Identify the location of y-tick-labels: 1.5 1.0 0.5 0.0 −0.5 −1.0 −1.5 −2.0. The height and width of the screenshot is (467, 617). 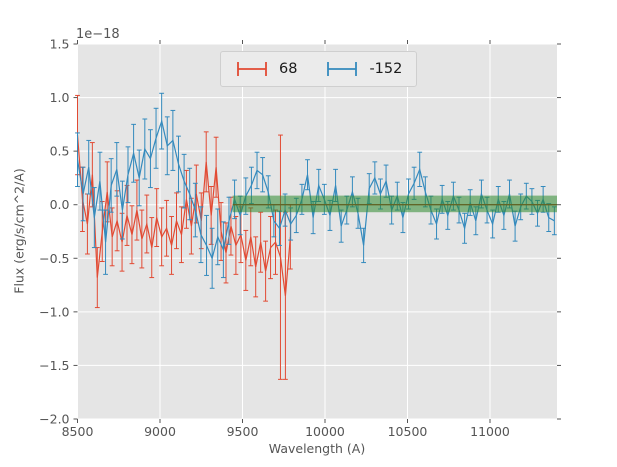
(54, 232).